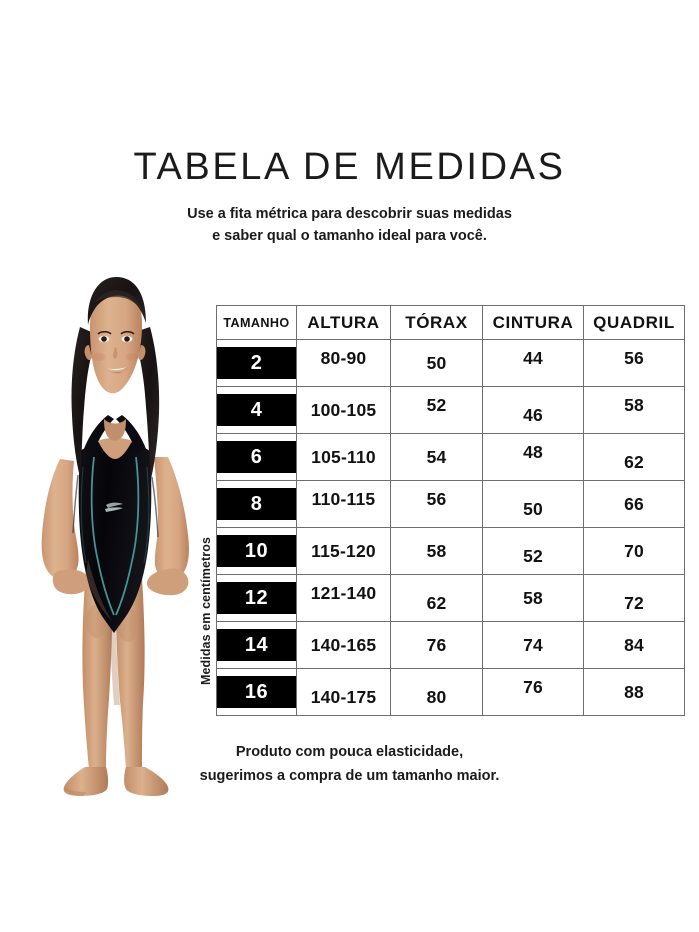 Image resolution: width=699 pixels, height=932 pixels. I want to click on altura-cell: 140-165, so click(343, 645).